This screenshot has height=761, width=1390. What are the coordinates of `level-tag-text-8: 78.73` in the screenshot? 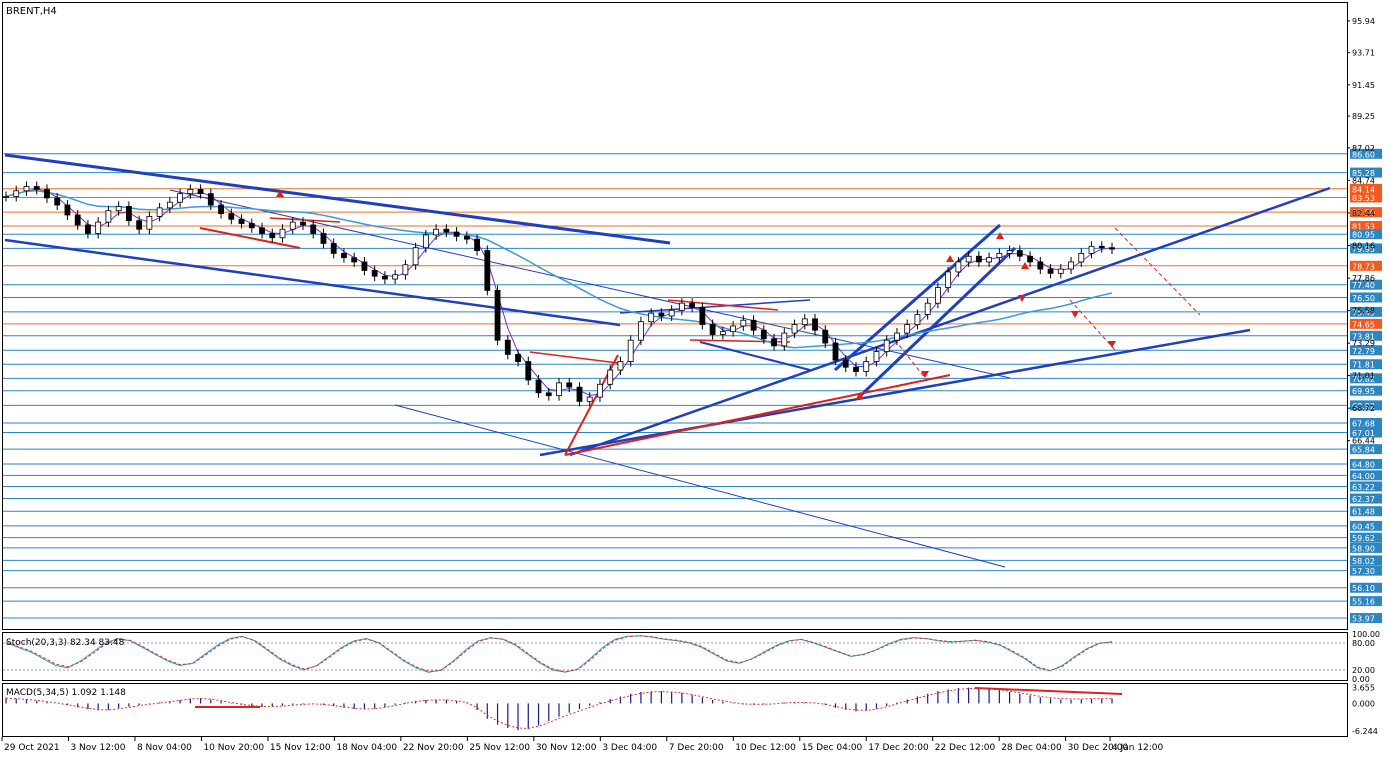 It's located at (1363, 266).